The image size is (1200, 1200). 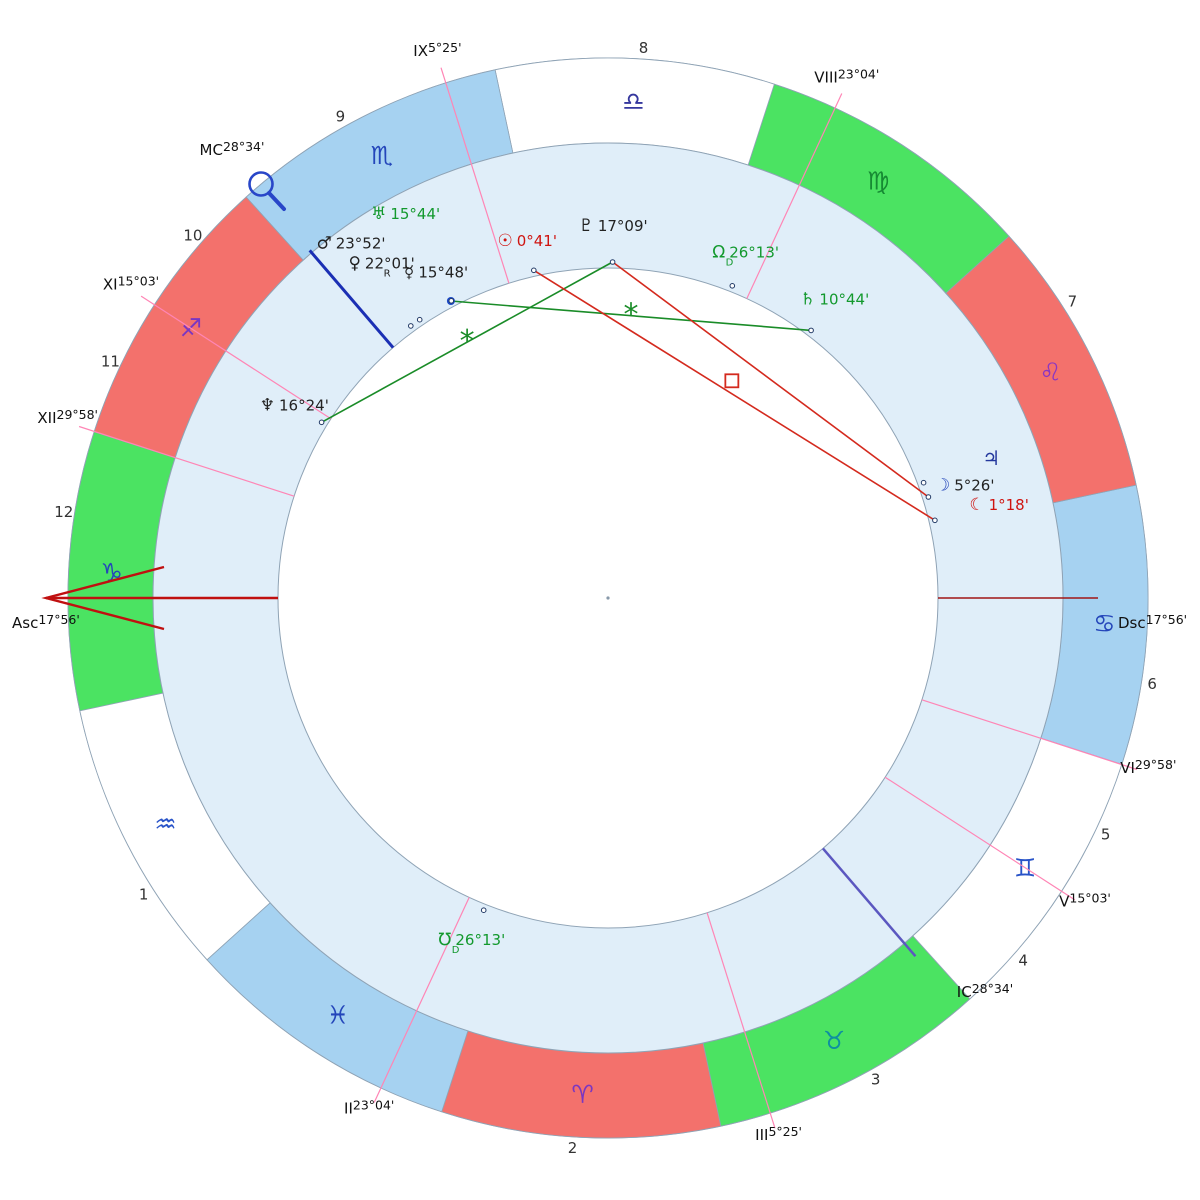 I want to click on planet-marker-north-node: D, so click(x=730, y=262).